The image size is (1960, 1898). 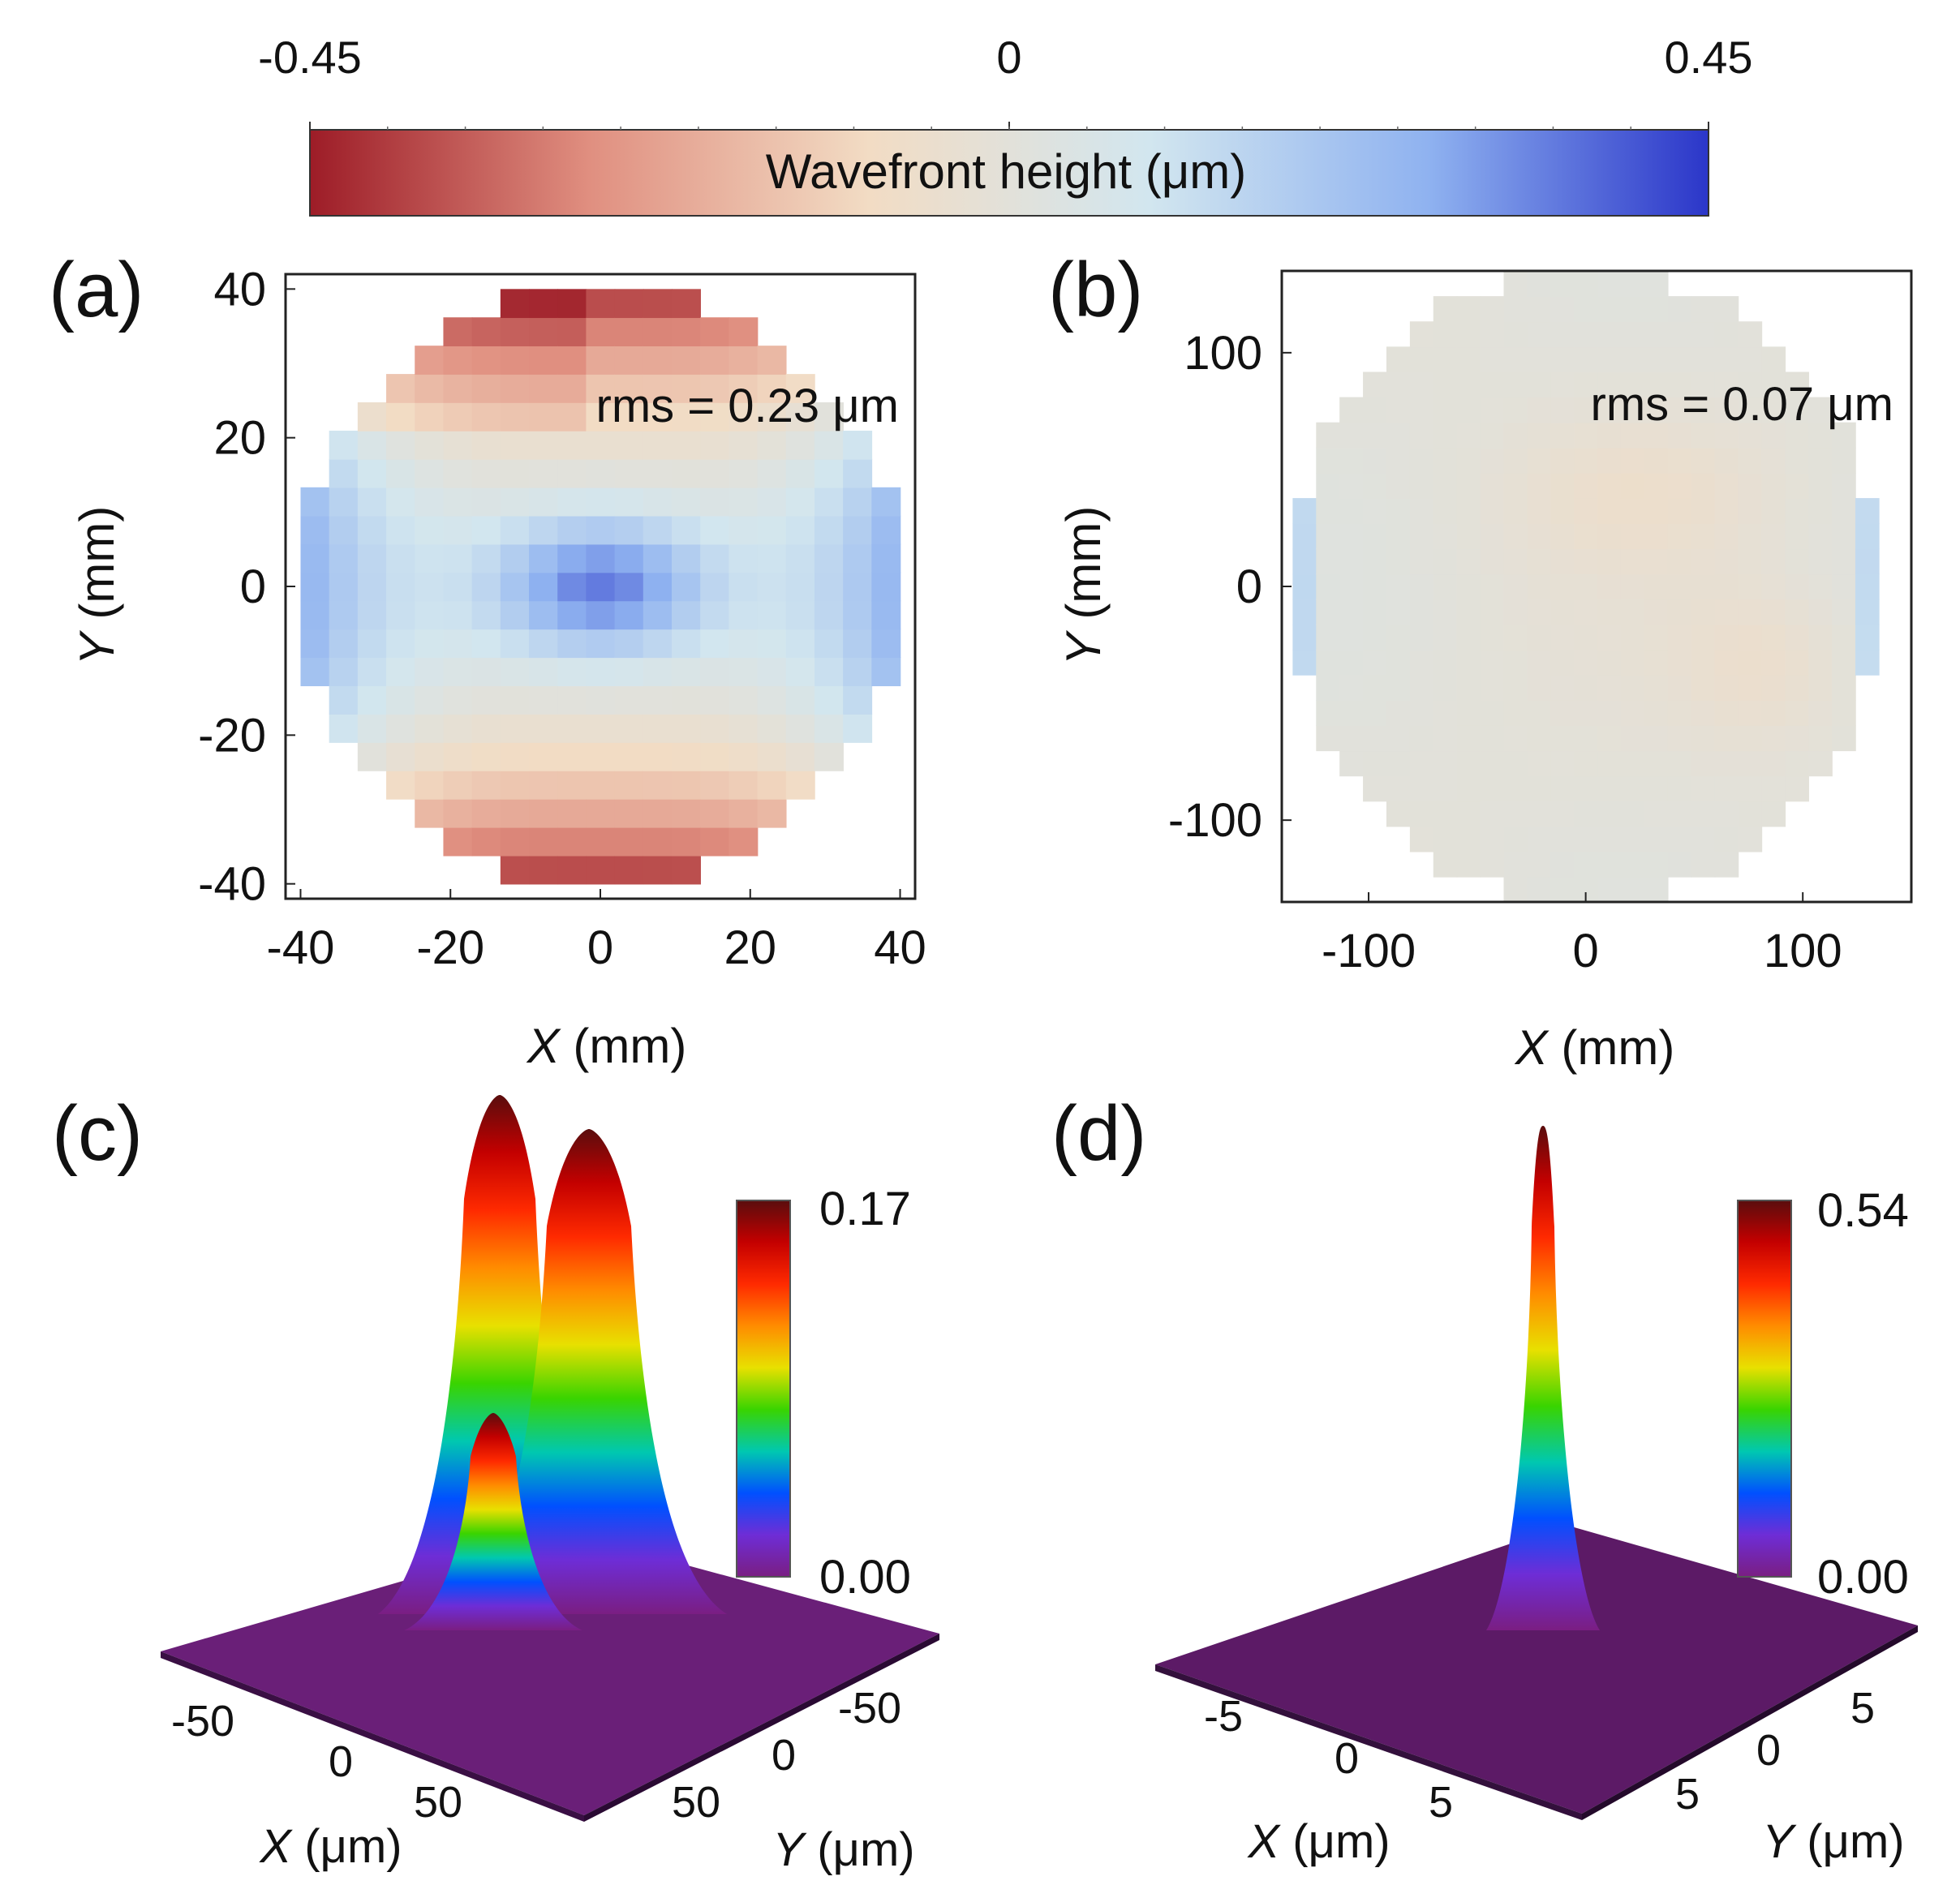 I want to click on panel-d-colorbar-max: 0.54, so click(x=1863, y=1210).